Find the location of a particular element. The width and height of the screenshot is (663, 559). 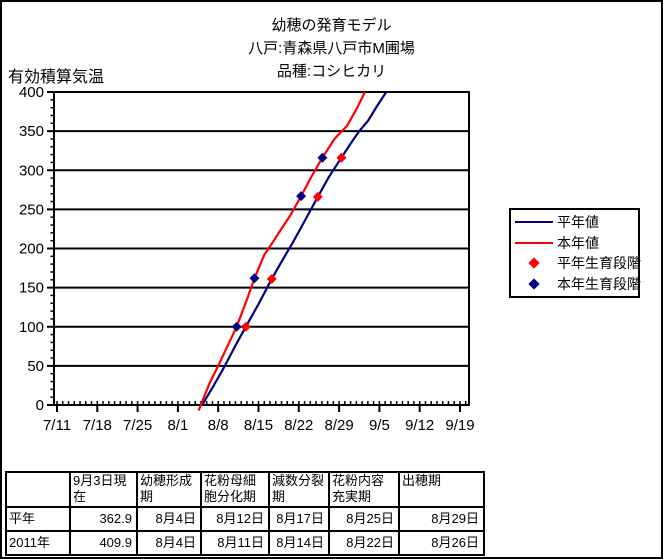

y-axis-title: 有効積算気温 is located at coordinates (56, 77).